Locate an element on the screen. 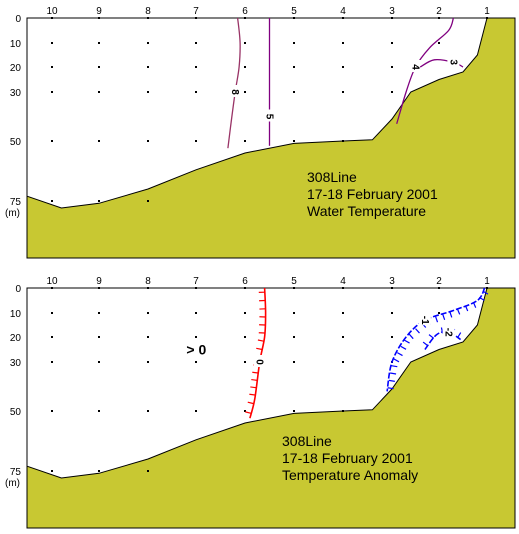 The width and height of the screenshot is (519, 534). contour-label: 0 is located at coordinates (259, 362).